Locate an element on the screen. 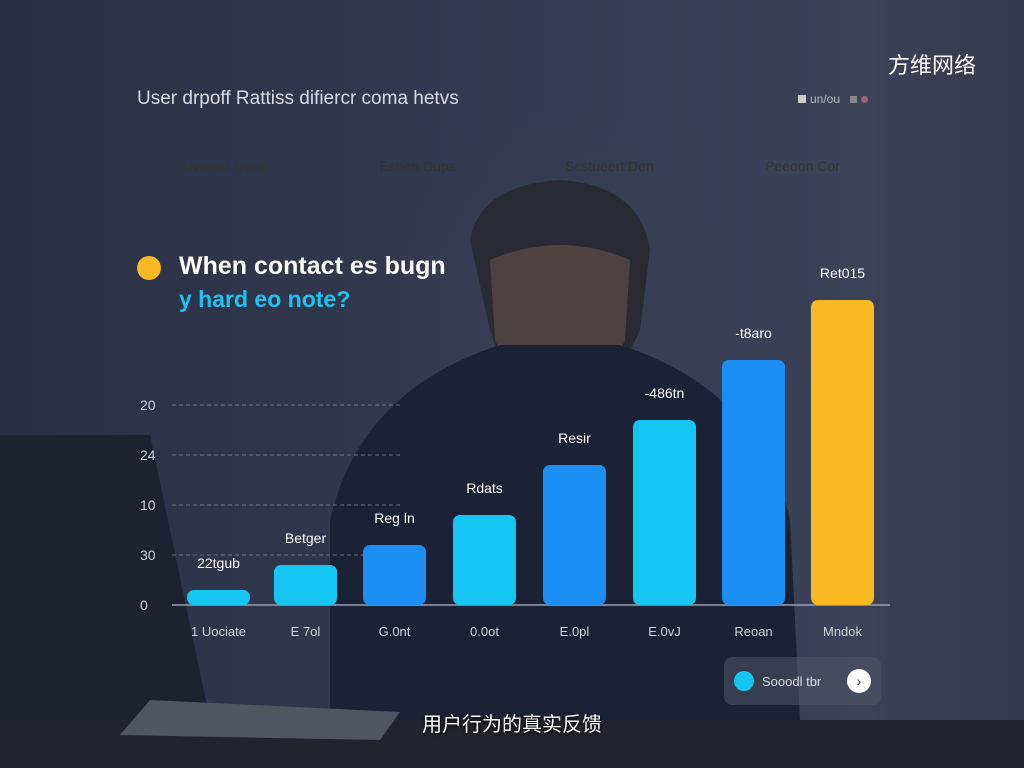 This screenshot has width=1024, height=768. pill-button-0: Uvtemd Dves is located at coordinates (224, 166).